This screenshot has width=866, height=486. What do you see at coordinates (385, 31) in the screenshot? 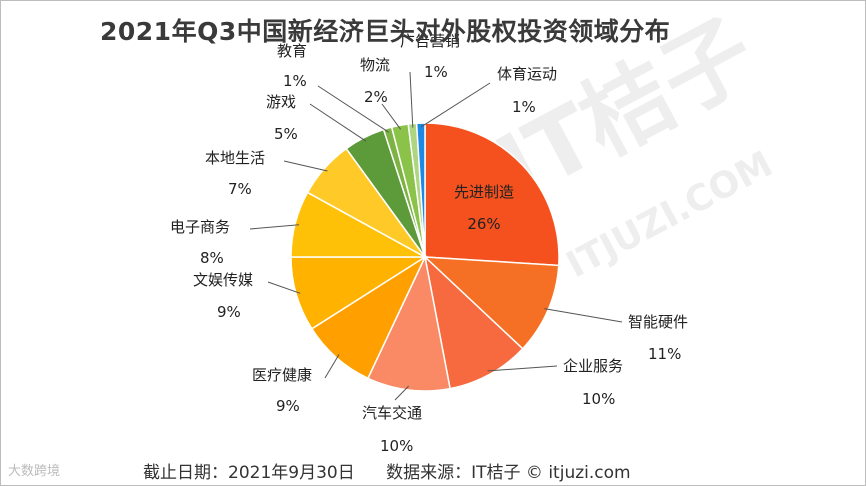
I see `chart-title: 2021年Q3中国新经济巨头对外股权投资领域分布` at bounding box center [385, 31].